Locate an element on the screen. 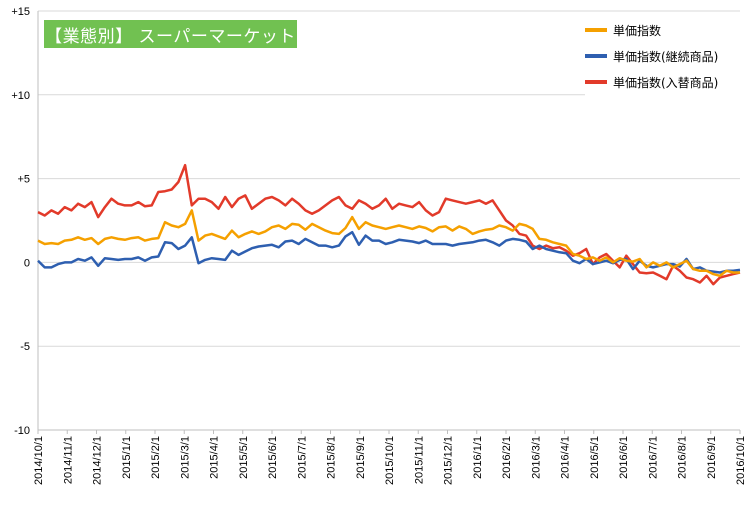  legend-swatch-continuing is located at coordinates (596, 56).